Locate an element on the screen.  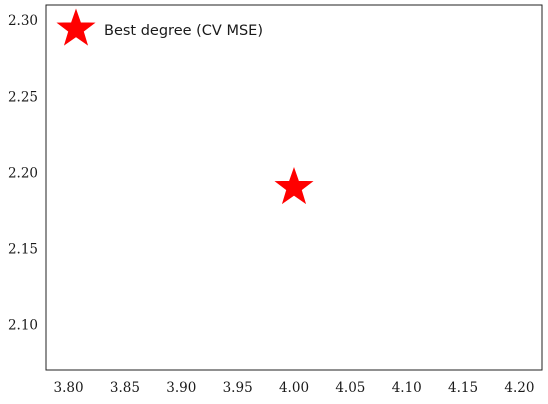
x-tick-label: 4.10 is located at coordinates (407, 388).